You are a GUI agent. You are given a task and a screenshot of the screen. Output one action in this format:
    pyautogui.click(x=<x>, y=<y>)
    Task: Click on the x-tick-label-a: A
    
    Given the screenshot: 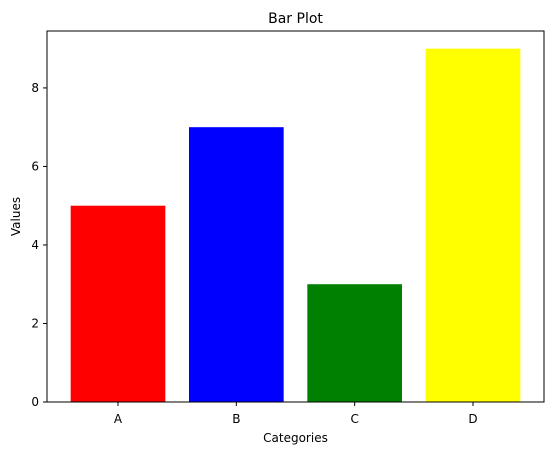 What is the action you would take?
    pyautogui.click(x=118, y=419)
    